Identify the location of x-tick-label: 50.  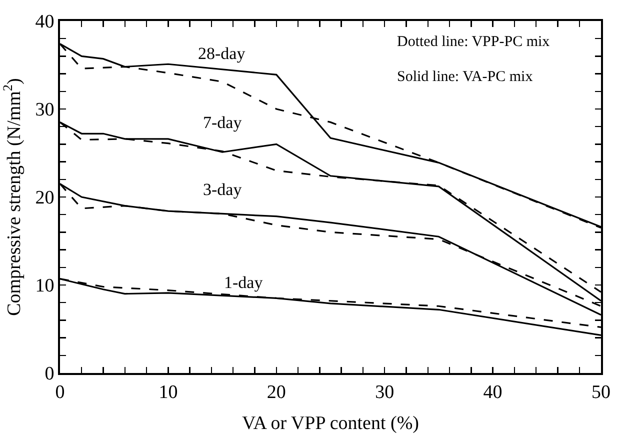
(601, 392).